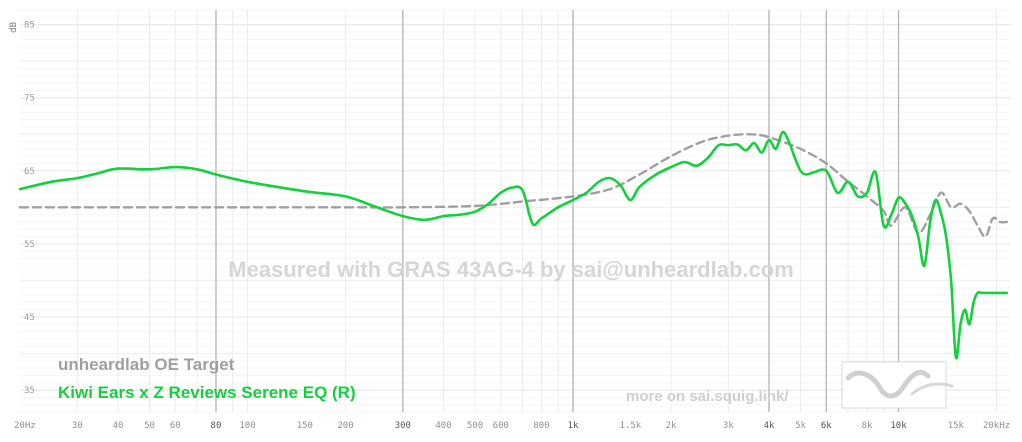  Describe the element at coordinates (707, 396) in the screenshot. I see `more-on-link: more on sai.squig.link/` at that location.